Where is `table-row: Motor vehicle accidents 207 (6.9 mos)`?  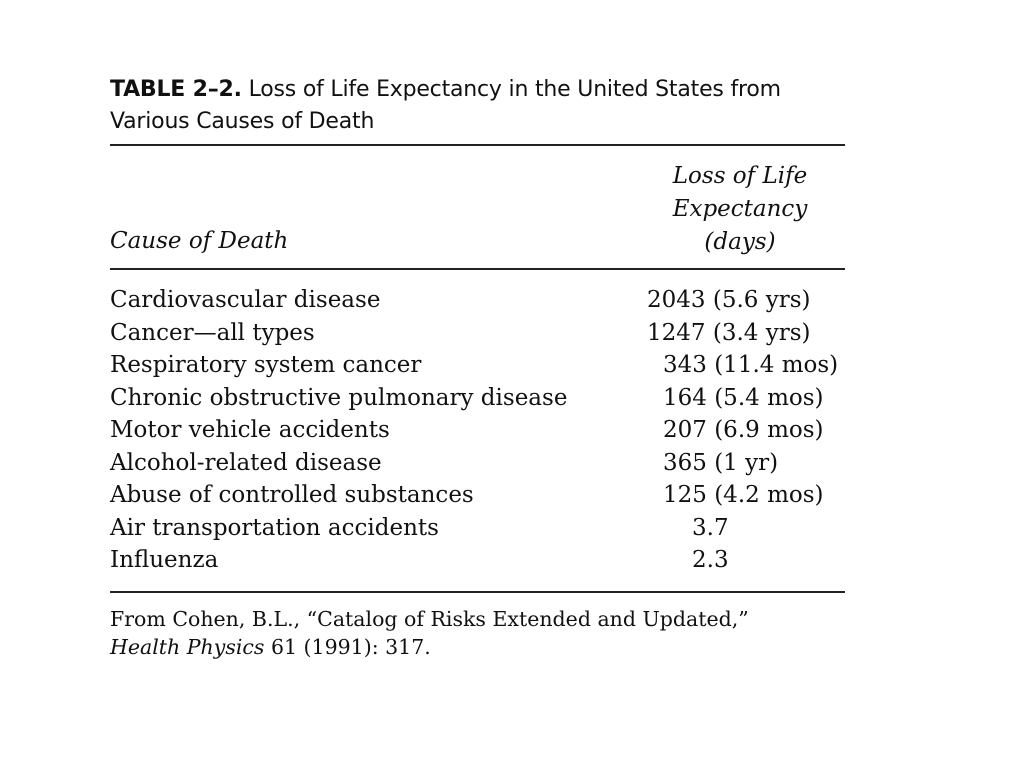
table-row: Motor vehicle accidents 207 (6.9 mos) is located at coordinates (477, 430).